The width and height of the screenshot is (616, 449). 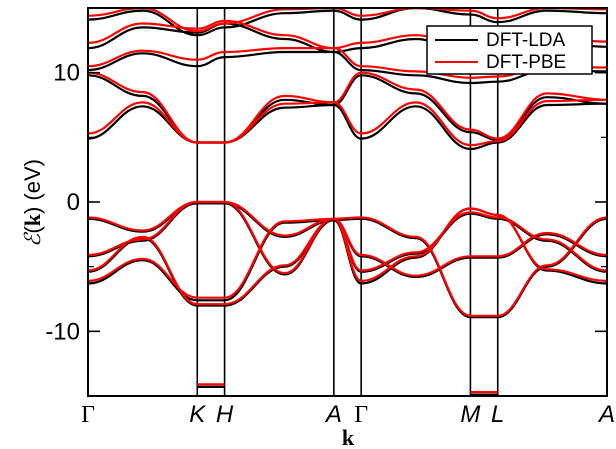 I want to click on y-tick-label-0: -10, so click(x=62, y=331).